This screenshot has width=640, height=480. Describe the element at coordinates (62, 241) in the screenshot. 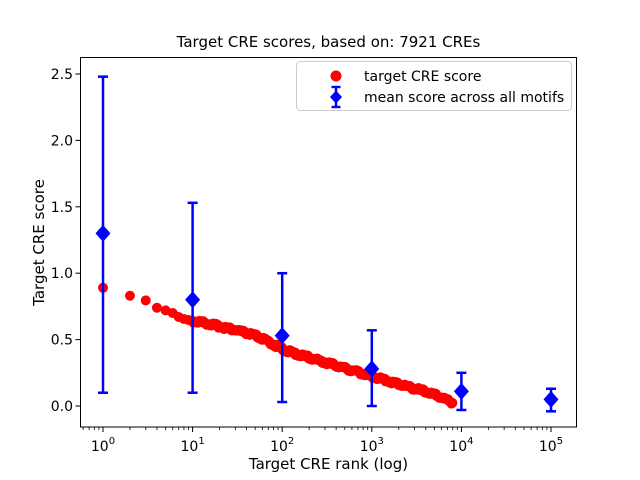

I see `y-axis-tick-labels: 0.0 0.5 1.0 1.5 2.0 2.5` at that location.